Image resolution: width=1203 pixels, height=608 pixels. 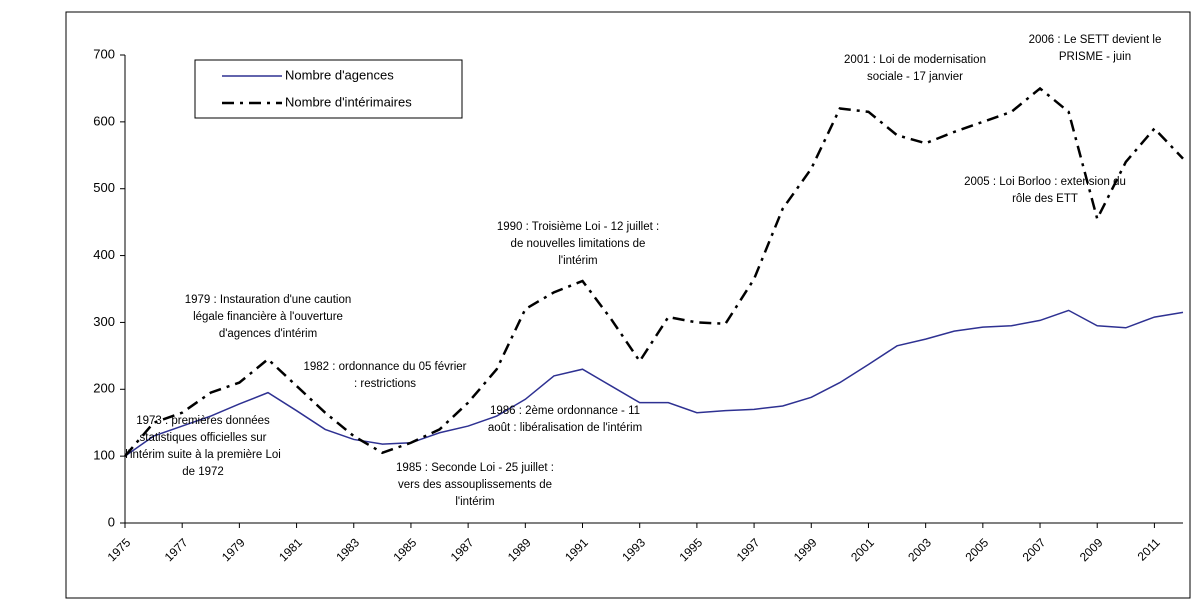 I want to click on x-tick-label: 2005, so click(x=976, y=549).